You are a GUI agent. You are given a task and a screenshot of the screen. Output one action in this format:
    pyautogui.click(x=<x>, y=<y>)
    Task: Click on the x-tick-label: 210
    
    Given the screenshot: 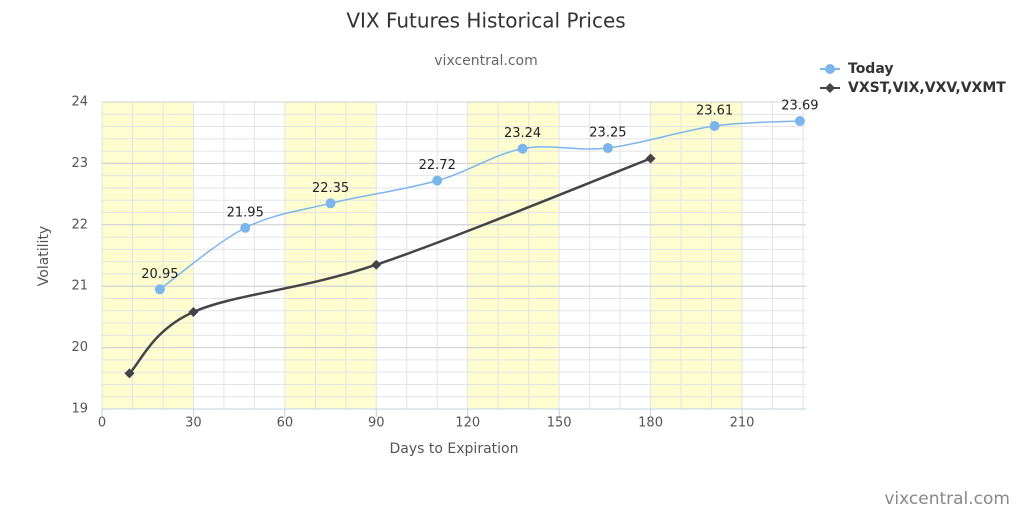 What is the action you would take?
    pyautogui.click(x=742, y=423)
    